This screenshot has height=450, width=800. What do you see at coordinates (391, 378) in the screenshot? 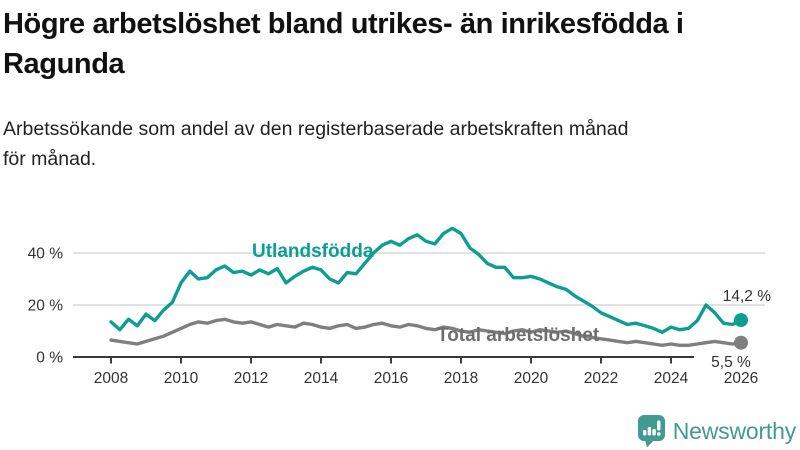
I see `x-tick-label: 2016` at bounding box center [391, 378].